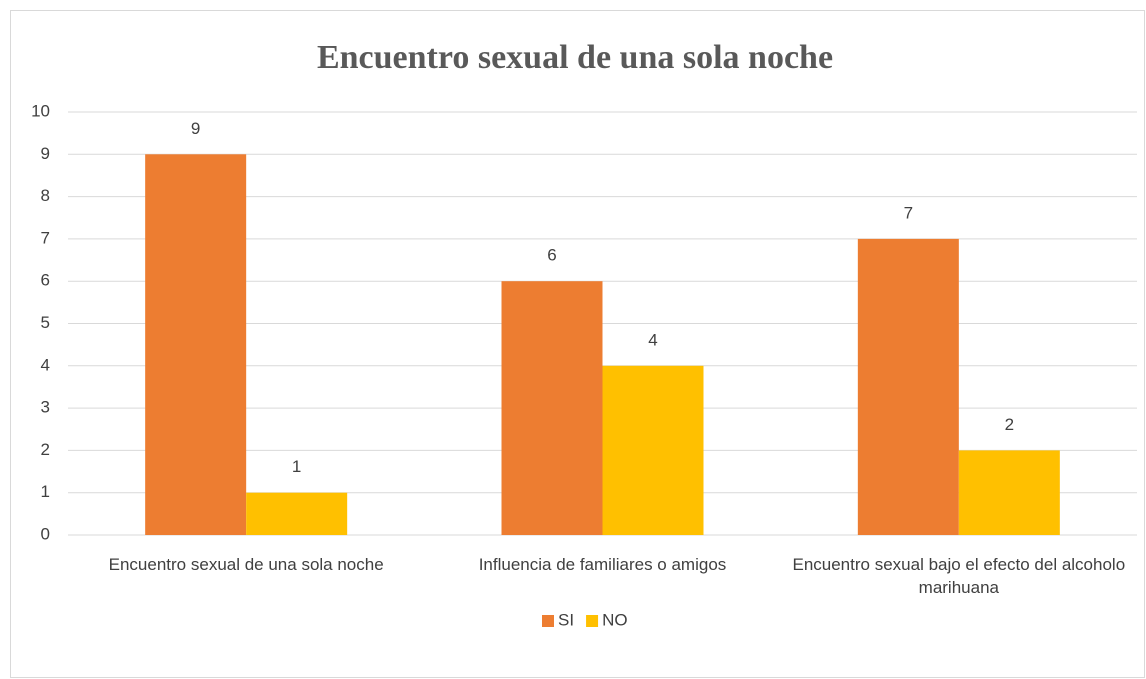 This screenshot has width=1146, height=679. I want to click on y-tick-label: 8, so click(45, 195).